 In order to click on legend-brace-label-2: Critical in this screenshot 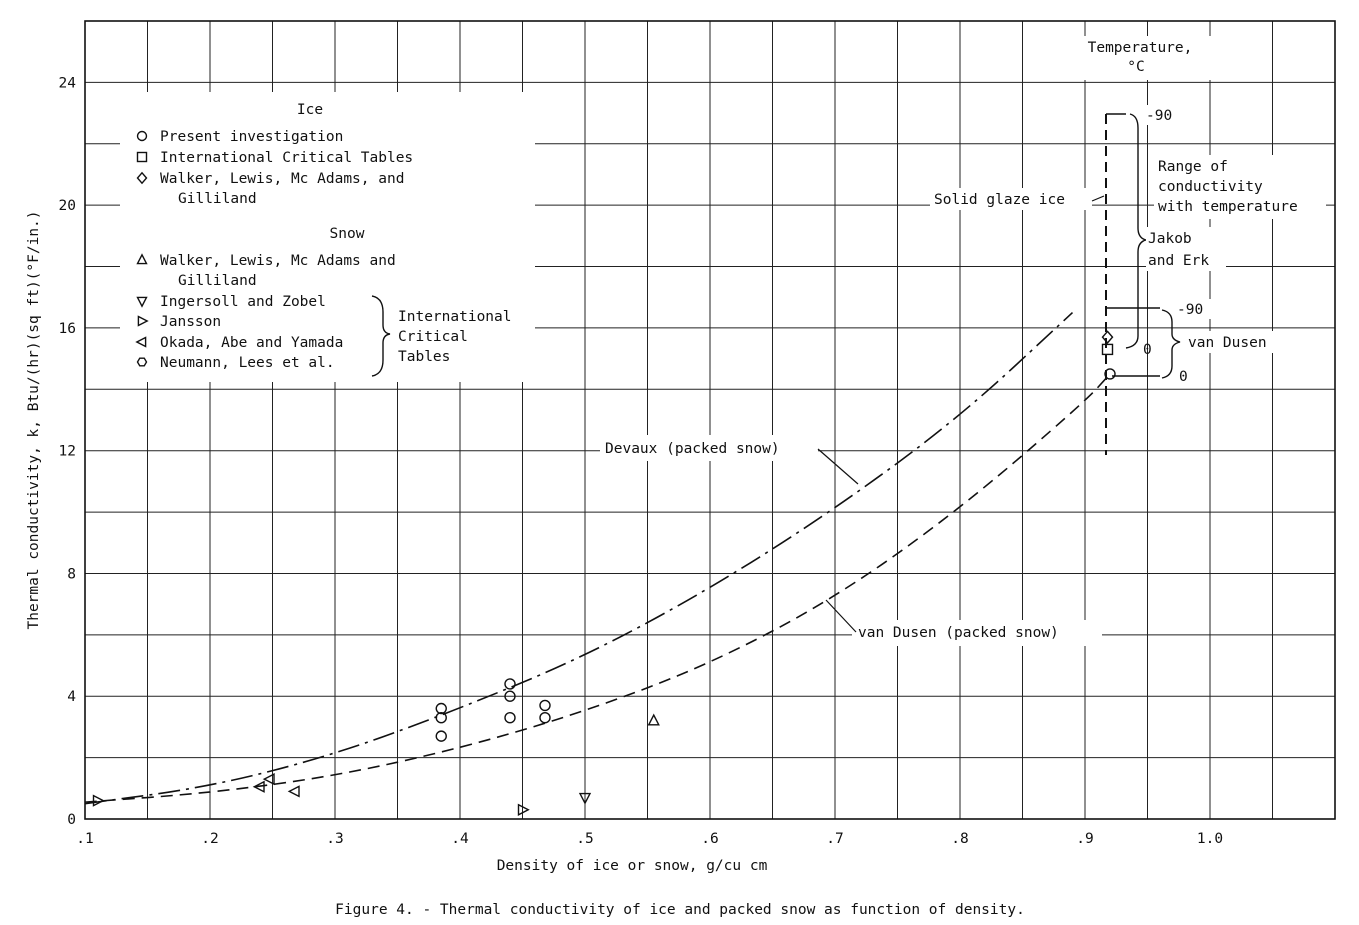, I will do `click(433, 337)`.